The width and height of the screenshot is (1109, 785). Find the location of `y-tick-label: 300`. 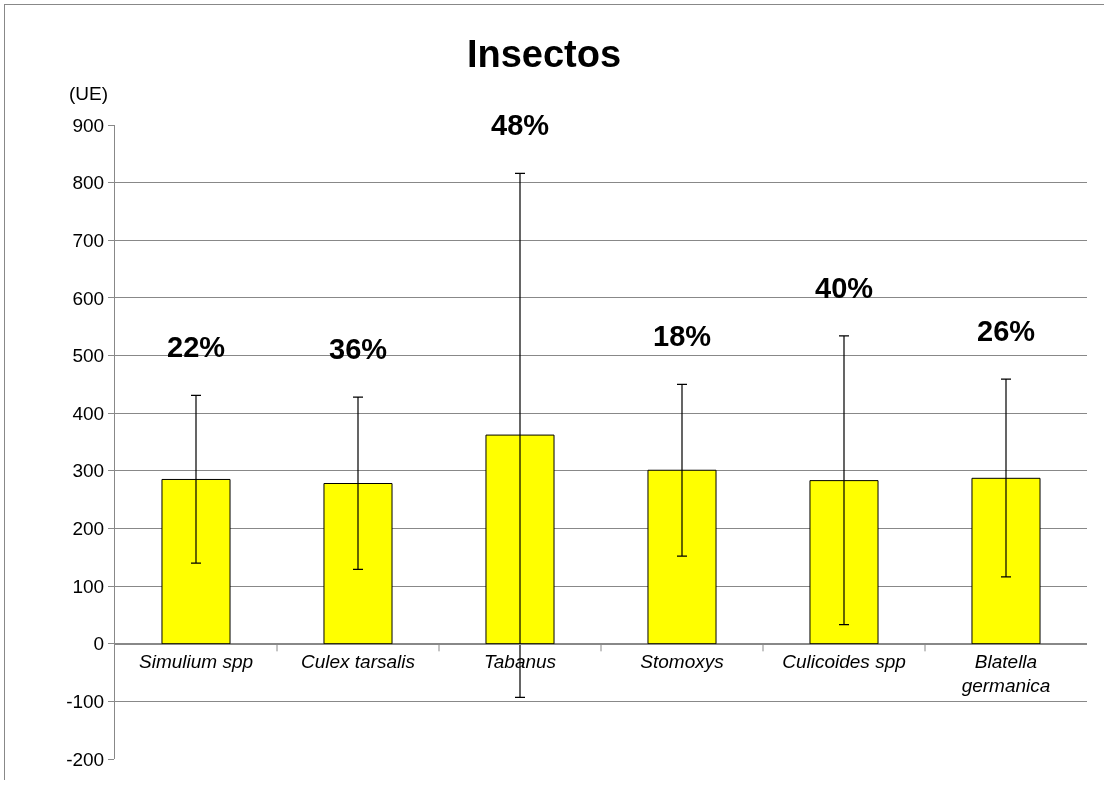

y-tick-label: 300 is located at coordinates (88, 471).